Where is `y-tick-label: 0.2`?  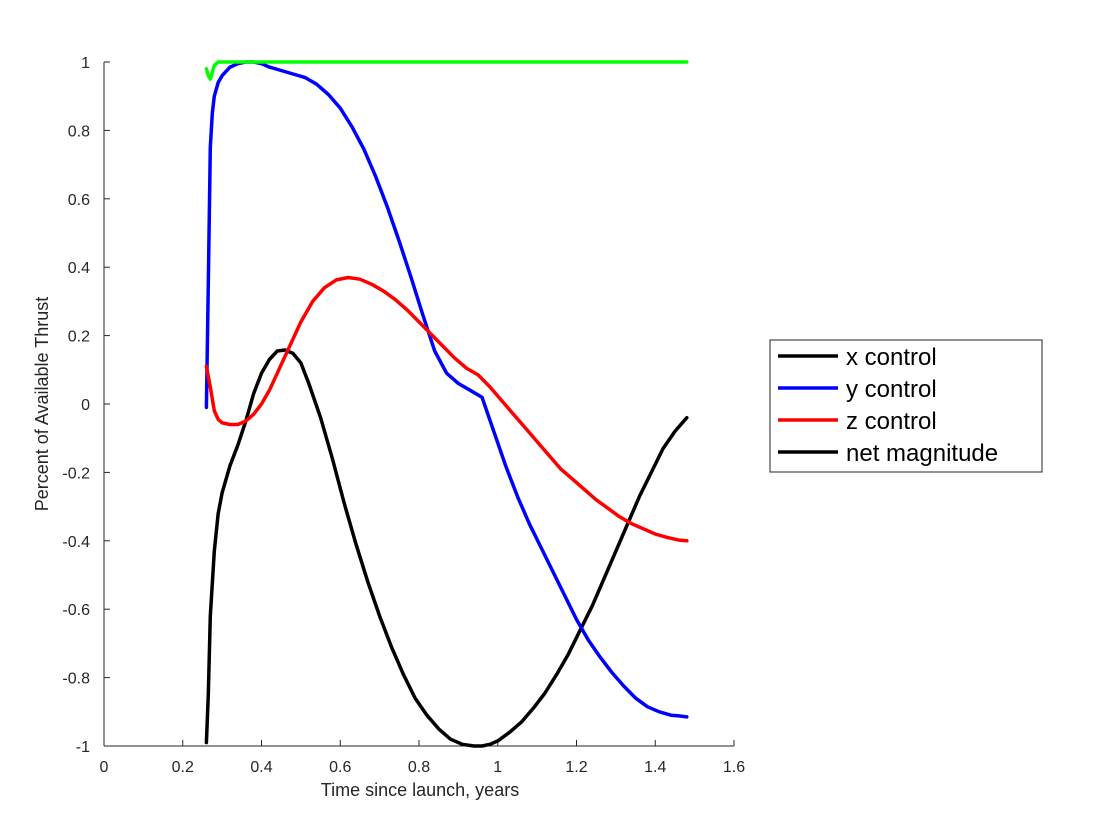
y-tick-label: 0.2 is located at coordinates (79, 337).